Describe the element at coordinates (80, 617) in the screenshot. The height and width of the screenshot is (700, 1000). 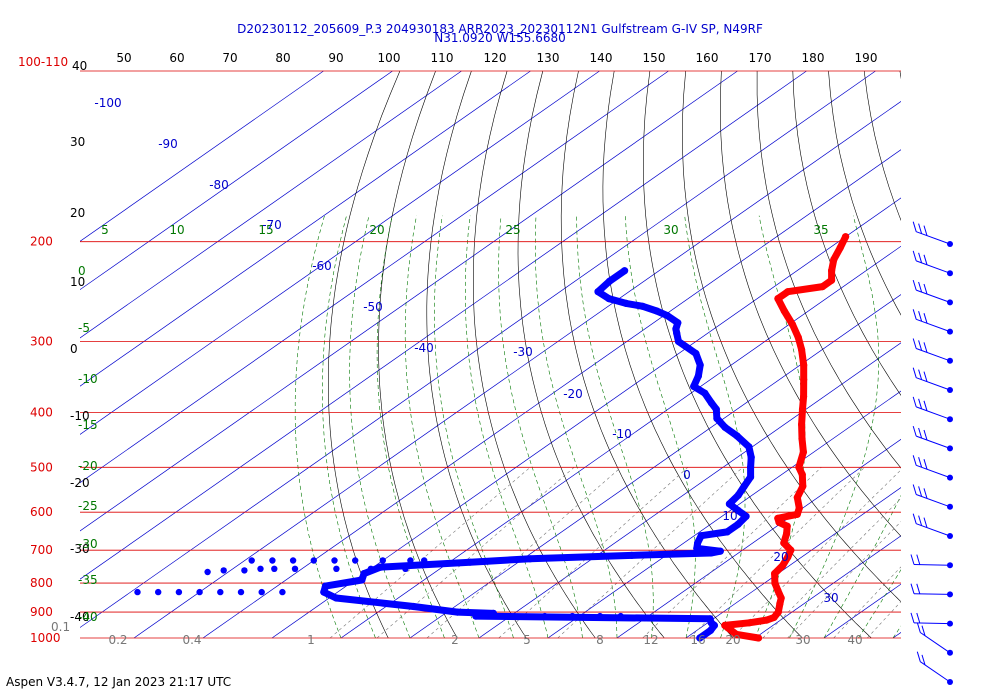
I see `dry-adiabat-label: -40` at that location.